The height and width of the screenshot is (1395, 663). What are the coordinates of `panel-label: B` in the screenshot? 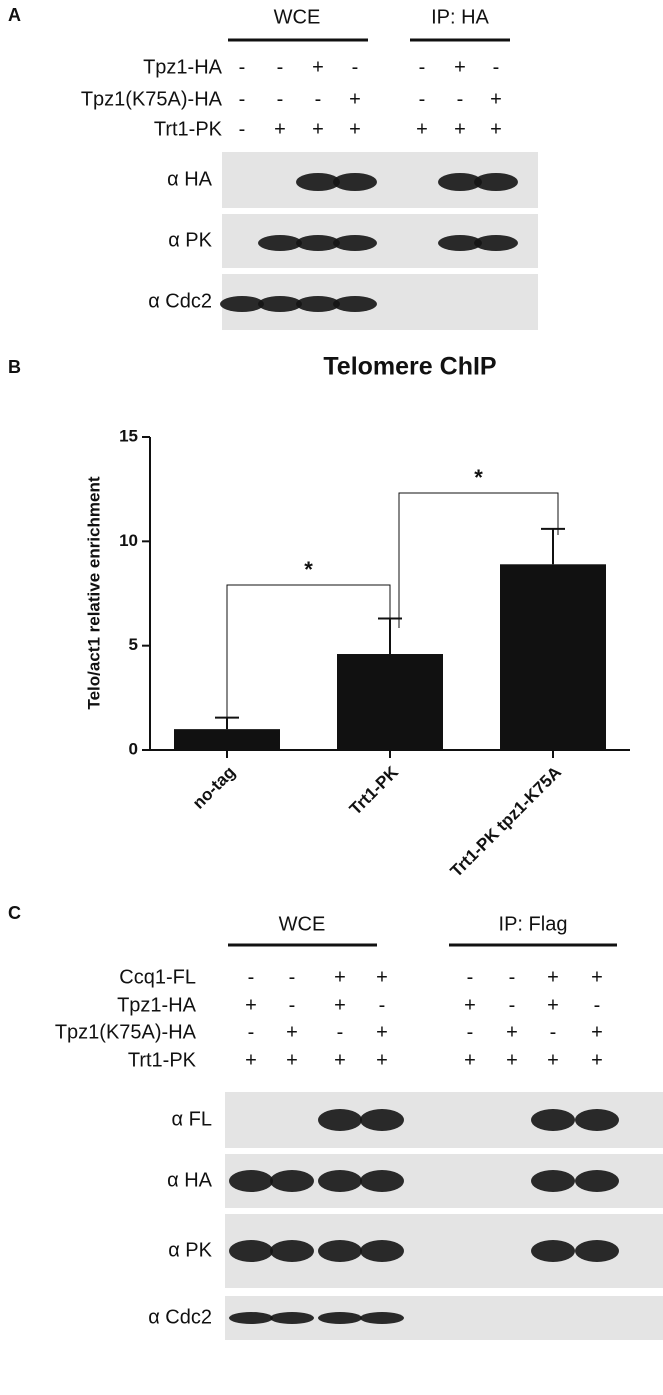 It's located at (14, 367).